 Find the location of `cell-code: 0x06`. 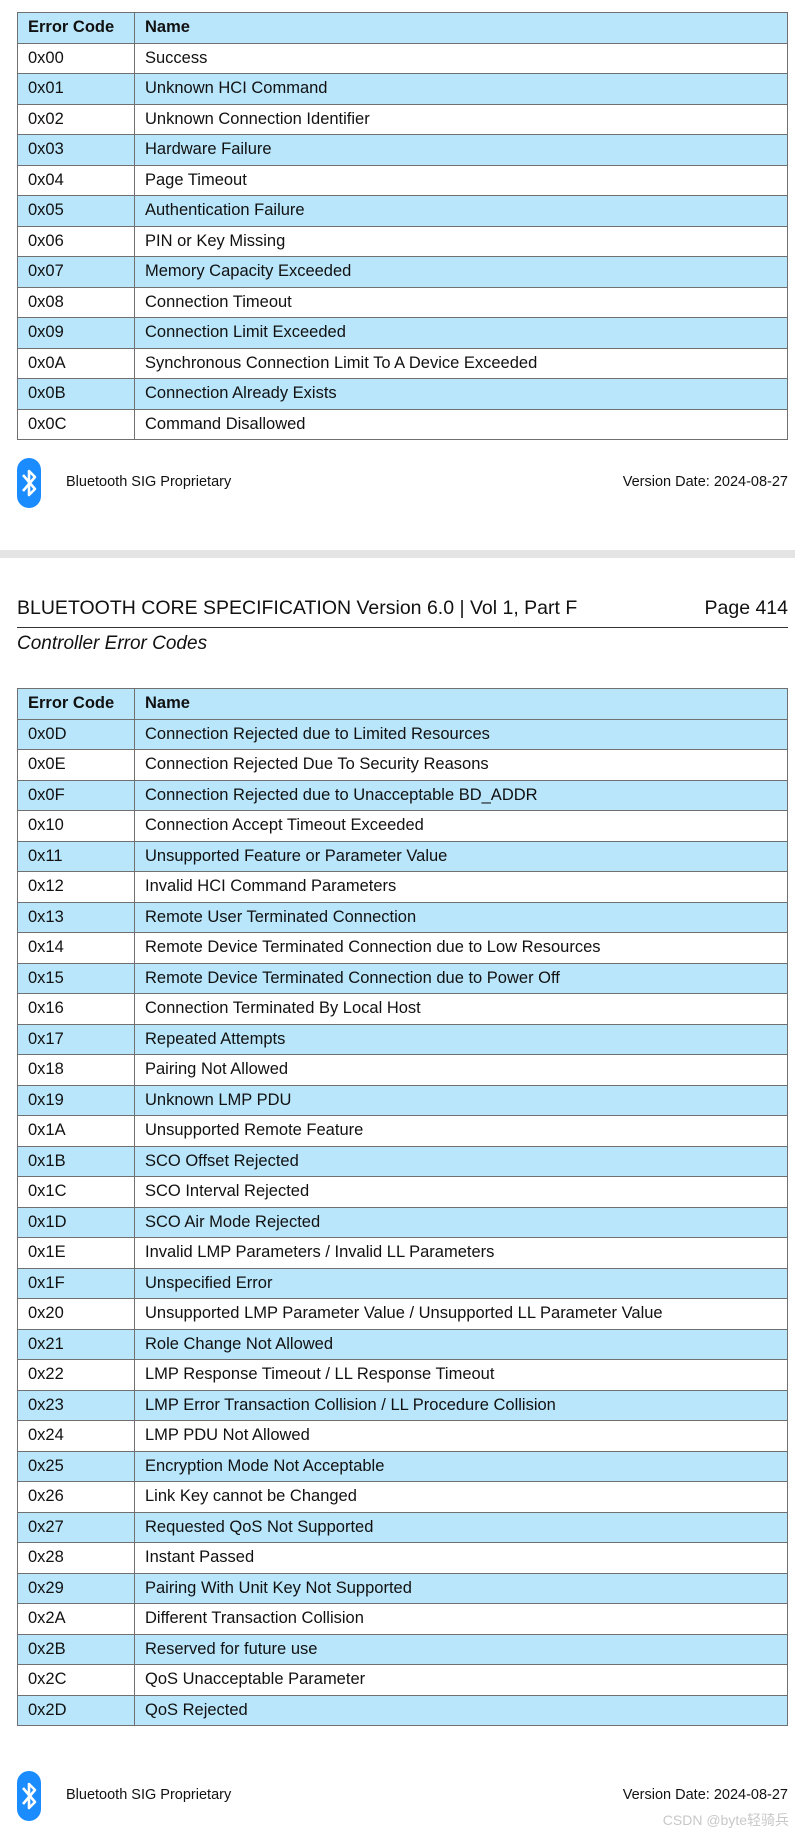

cell-code: 0x06 is located at coordinates (76, 241).